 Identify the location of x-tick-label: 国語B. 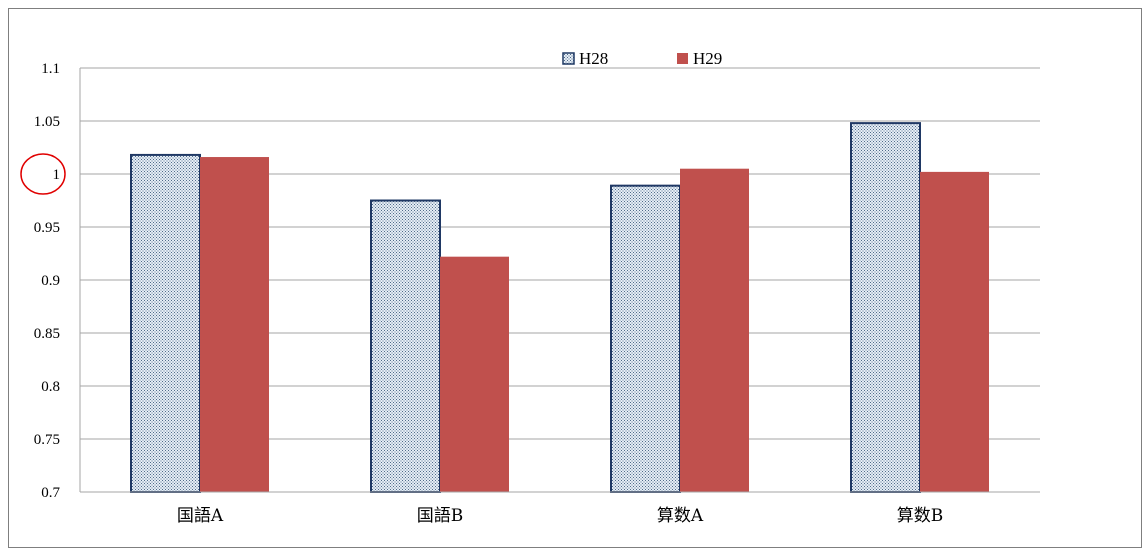
(440, 515).